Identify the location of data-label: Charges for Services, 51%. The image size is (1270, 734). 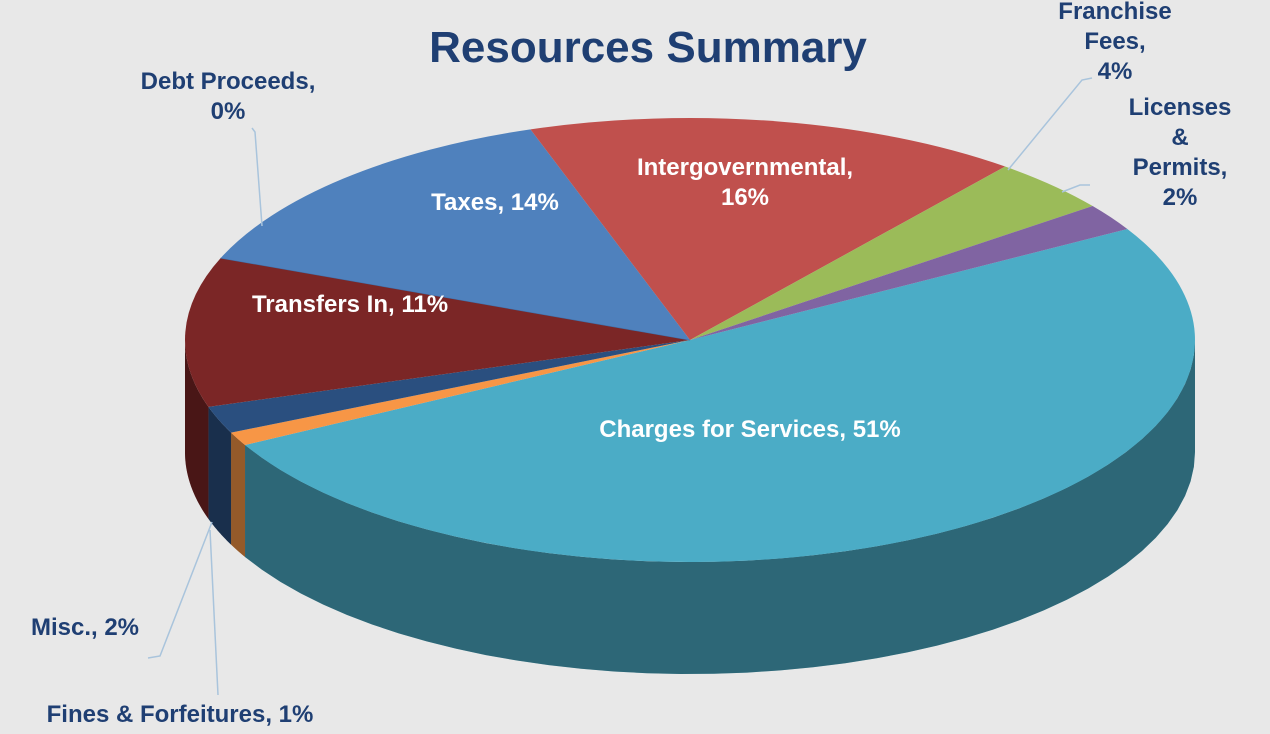
(750, 429).